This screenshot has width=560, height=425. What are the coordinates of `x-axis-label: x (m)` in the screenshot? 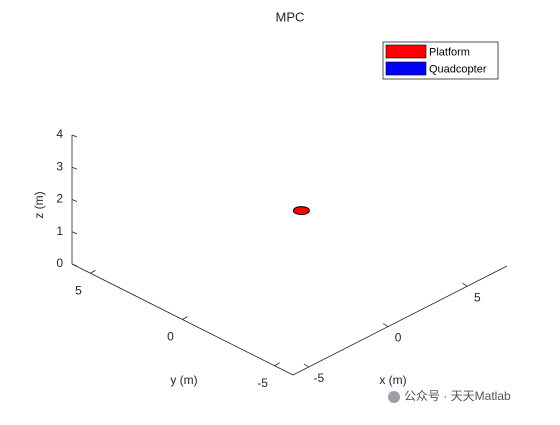 It's located at (392, 380).